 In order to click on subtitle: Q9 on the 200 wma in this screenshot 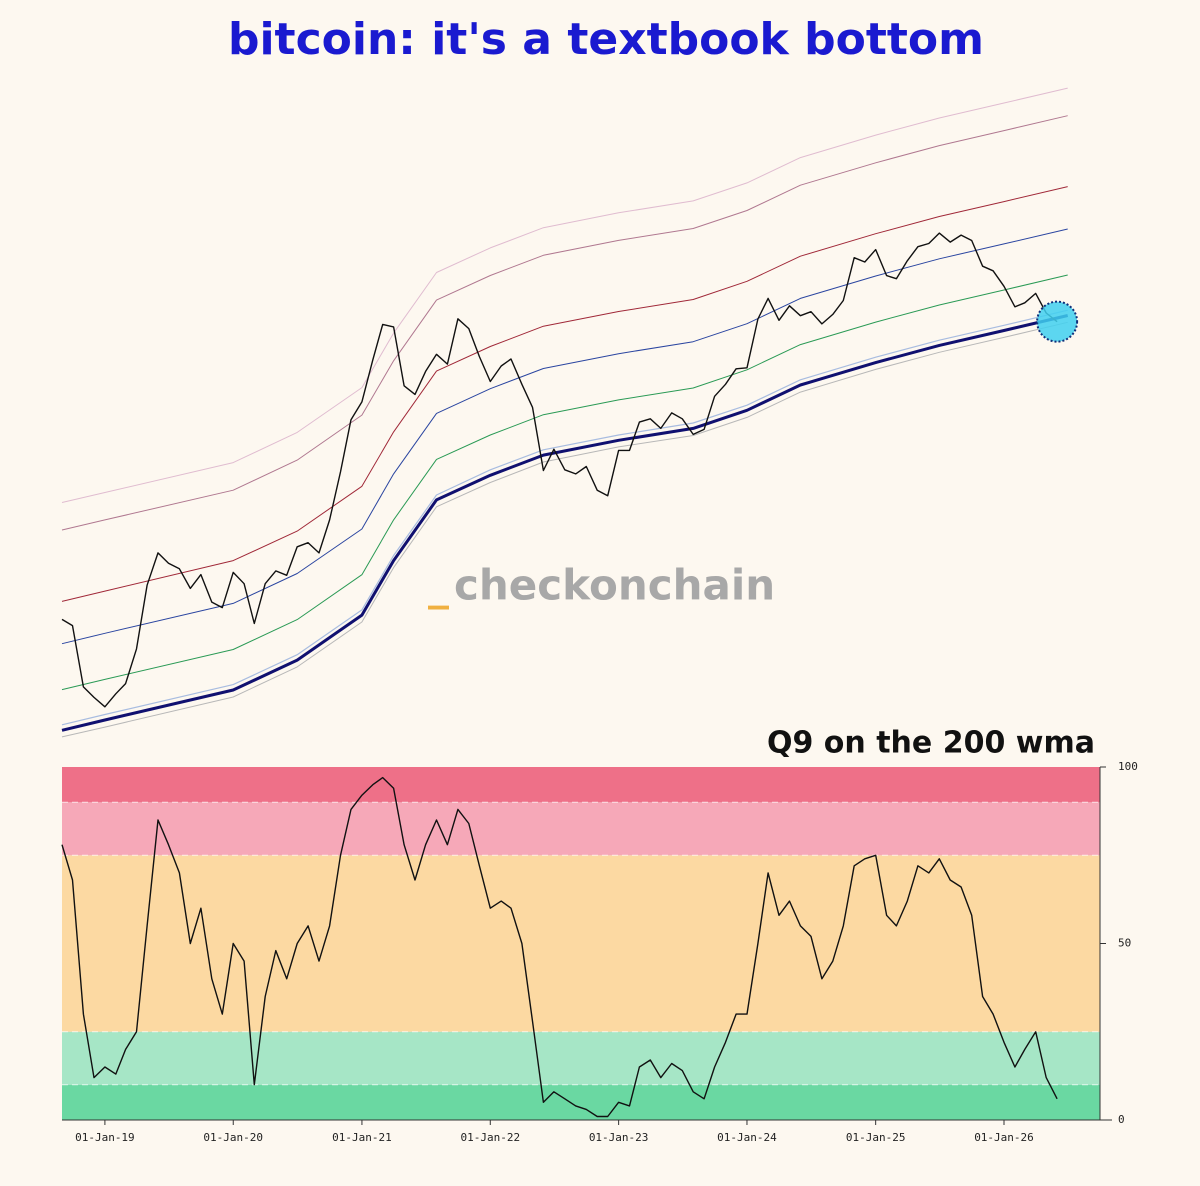, I will do `click(931, 743)`.